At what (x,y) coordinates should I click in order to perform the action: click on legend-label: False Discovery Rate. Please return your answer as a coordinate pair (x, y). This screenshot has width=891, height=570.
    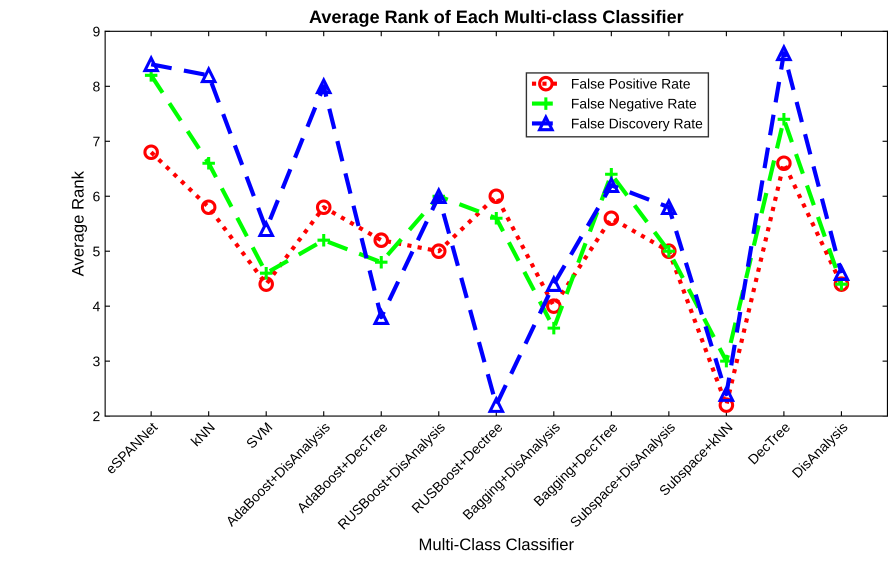
    Looking at the image, I should click on (637, 125).